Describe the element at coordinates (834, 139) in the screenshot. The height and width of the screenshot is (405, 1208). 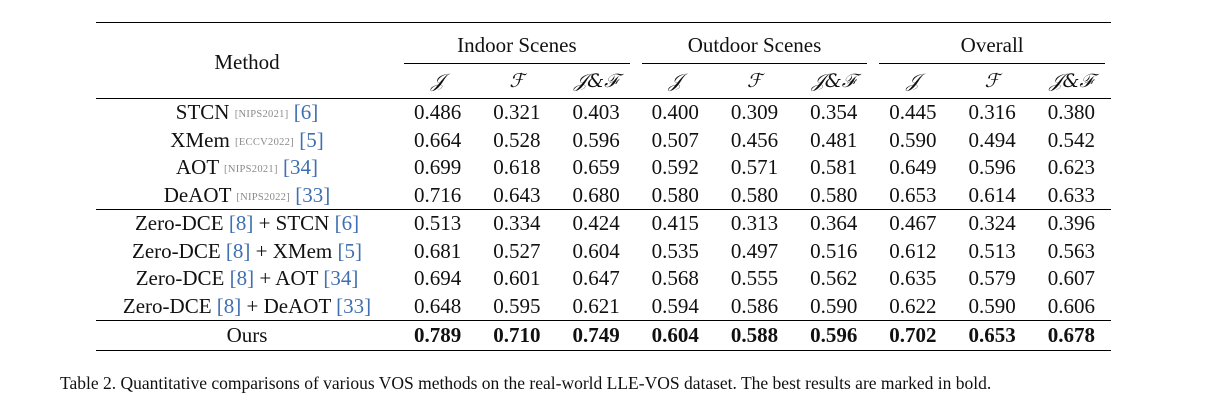
I see `table-cell: 0.481` at that location.